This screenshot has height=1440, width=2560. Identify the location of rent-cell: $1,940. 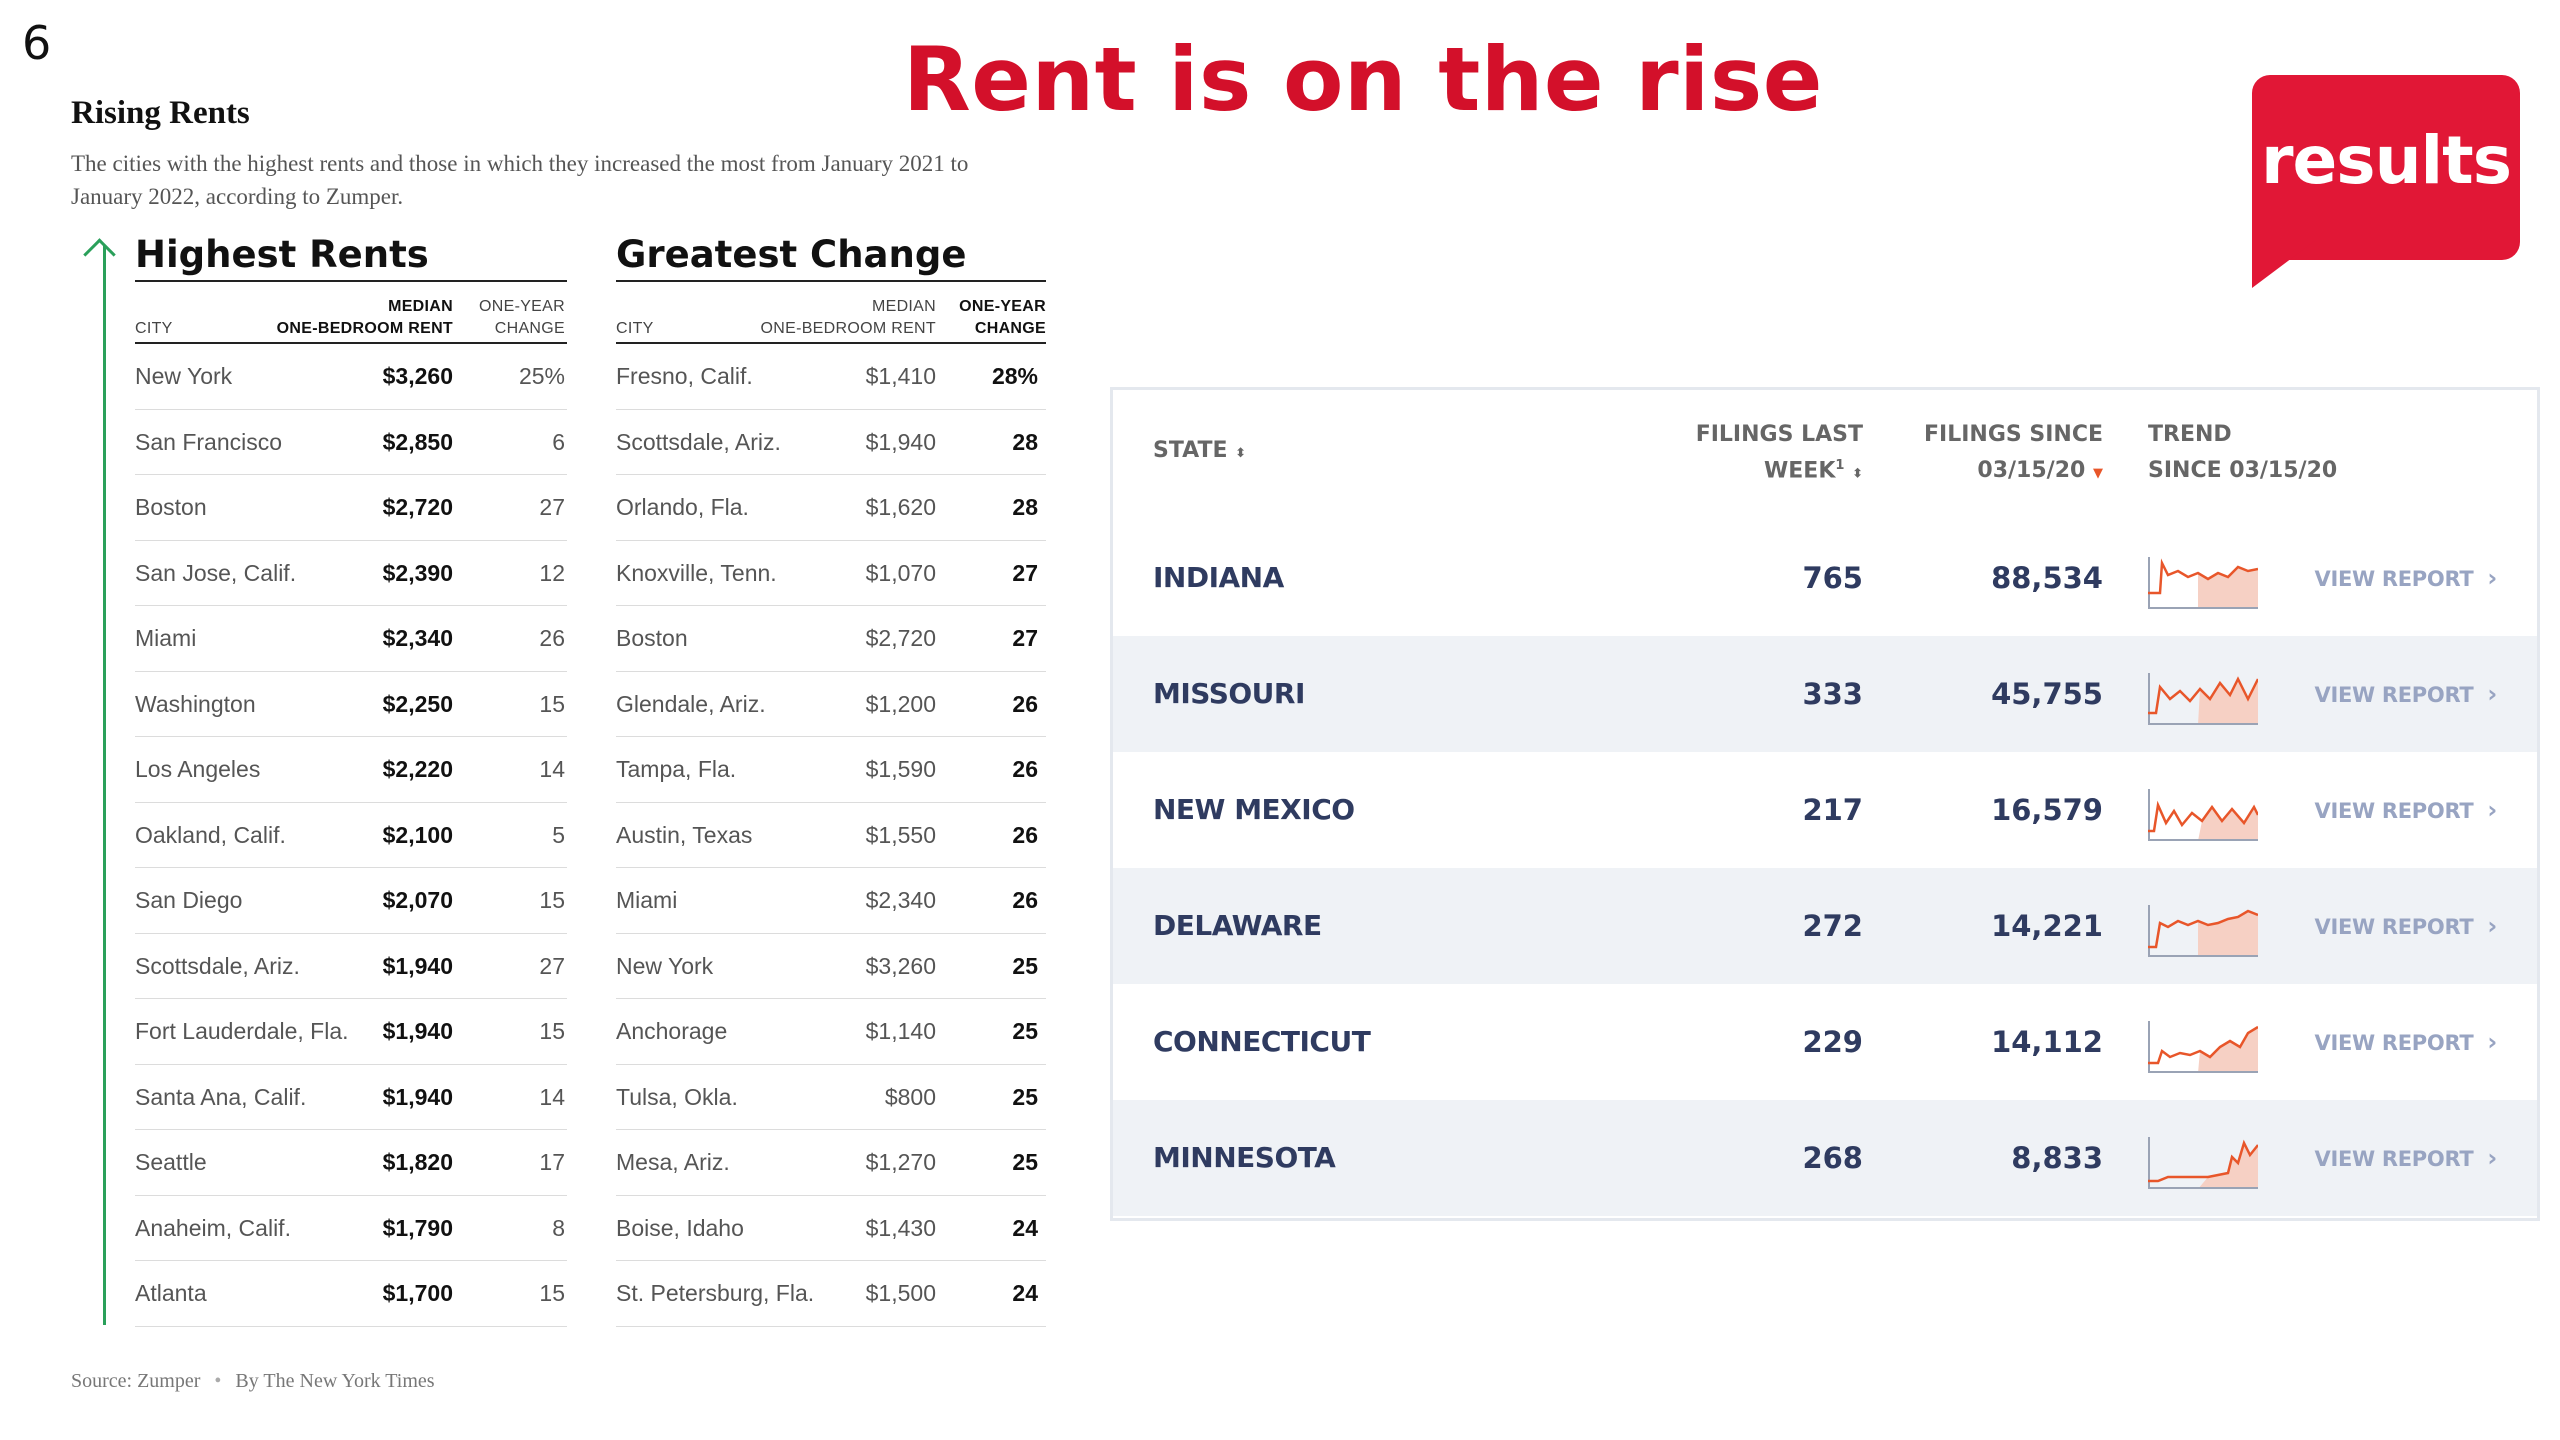
(417, 1096).